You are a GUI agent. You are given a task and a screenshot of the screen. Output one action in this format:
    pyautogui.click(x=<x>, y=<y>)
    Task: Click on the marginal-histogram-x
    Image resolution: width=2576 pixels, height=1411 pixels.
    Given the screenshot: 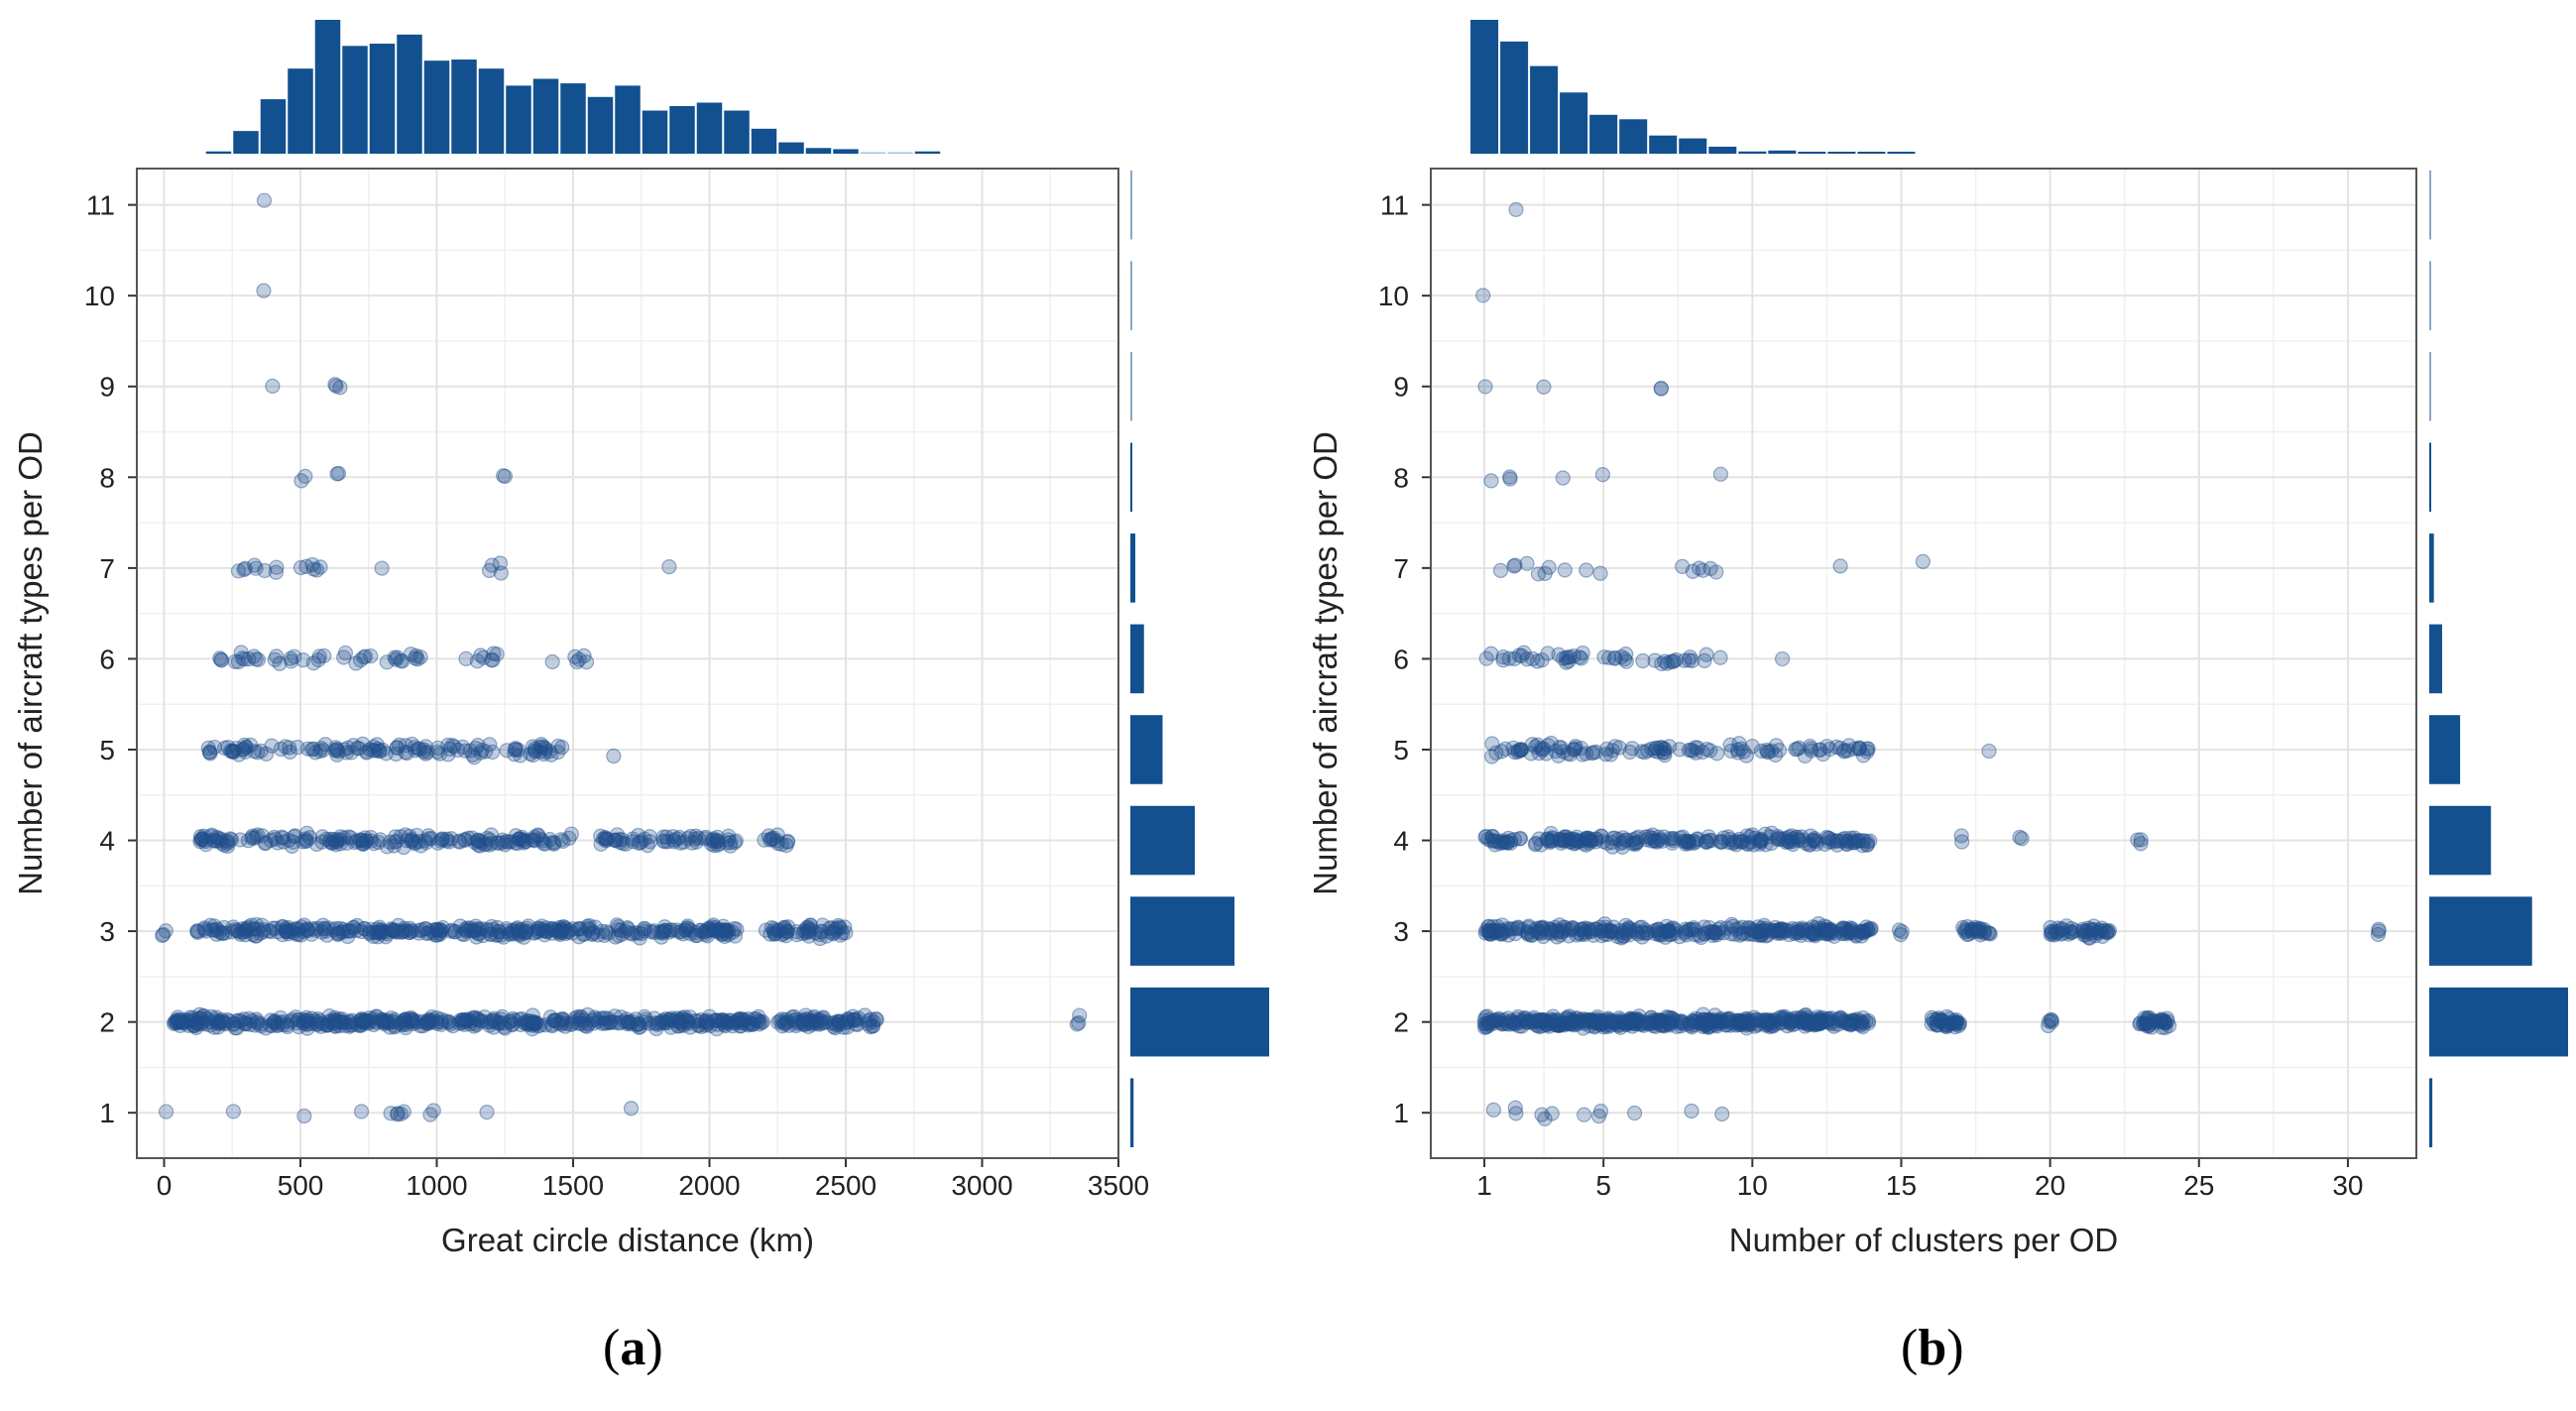 What is the action you would take?
    pyautogui.click(x=573, y=87)
    